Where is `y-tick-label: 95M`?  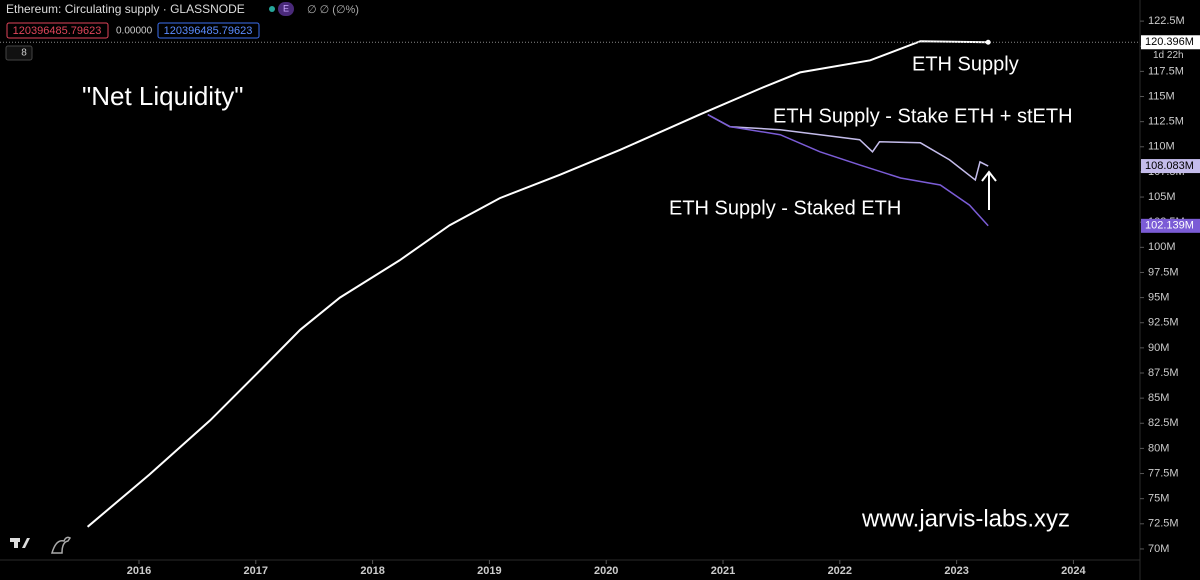
y-tick-label: 95M is located at coordinates (1158, 298).